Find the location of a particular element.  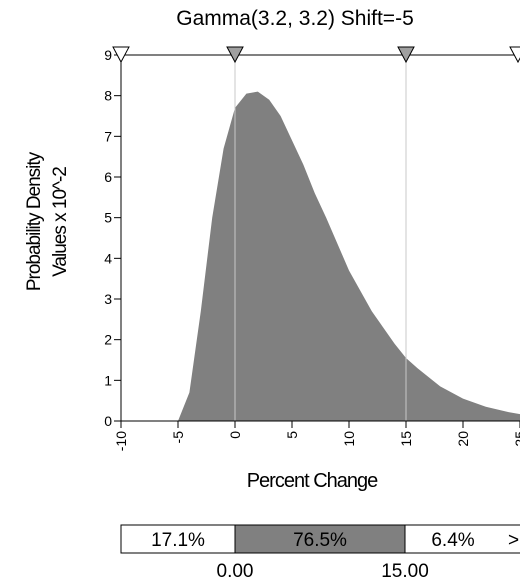

y-axis-label-2: Values x 10^-2 is located at coordinates (60, 222).